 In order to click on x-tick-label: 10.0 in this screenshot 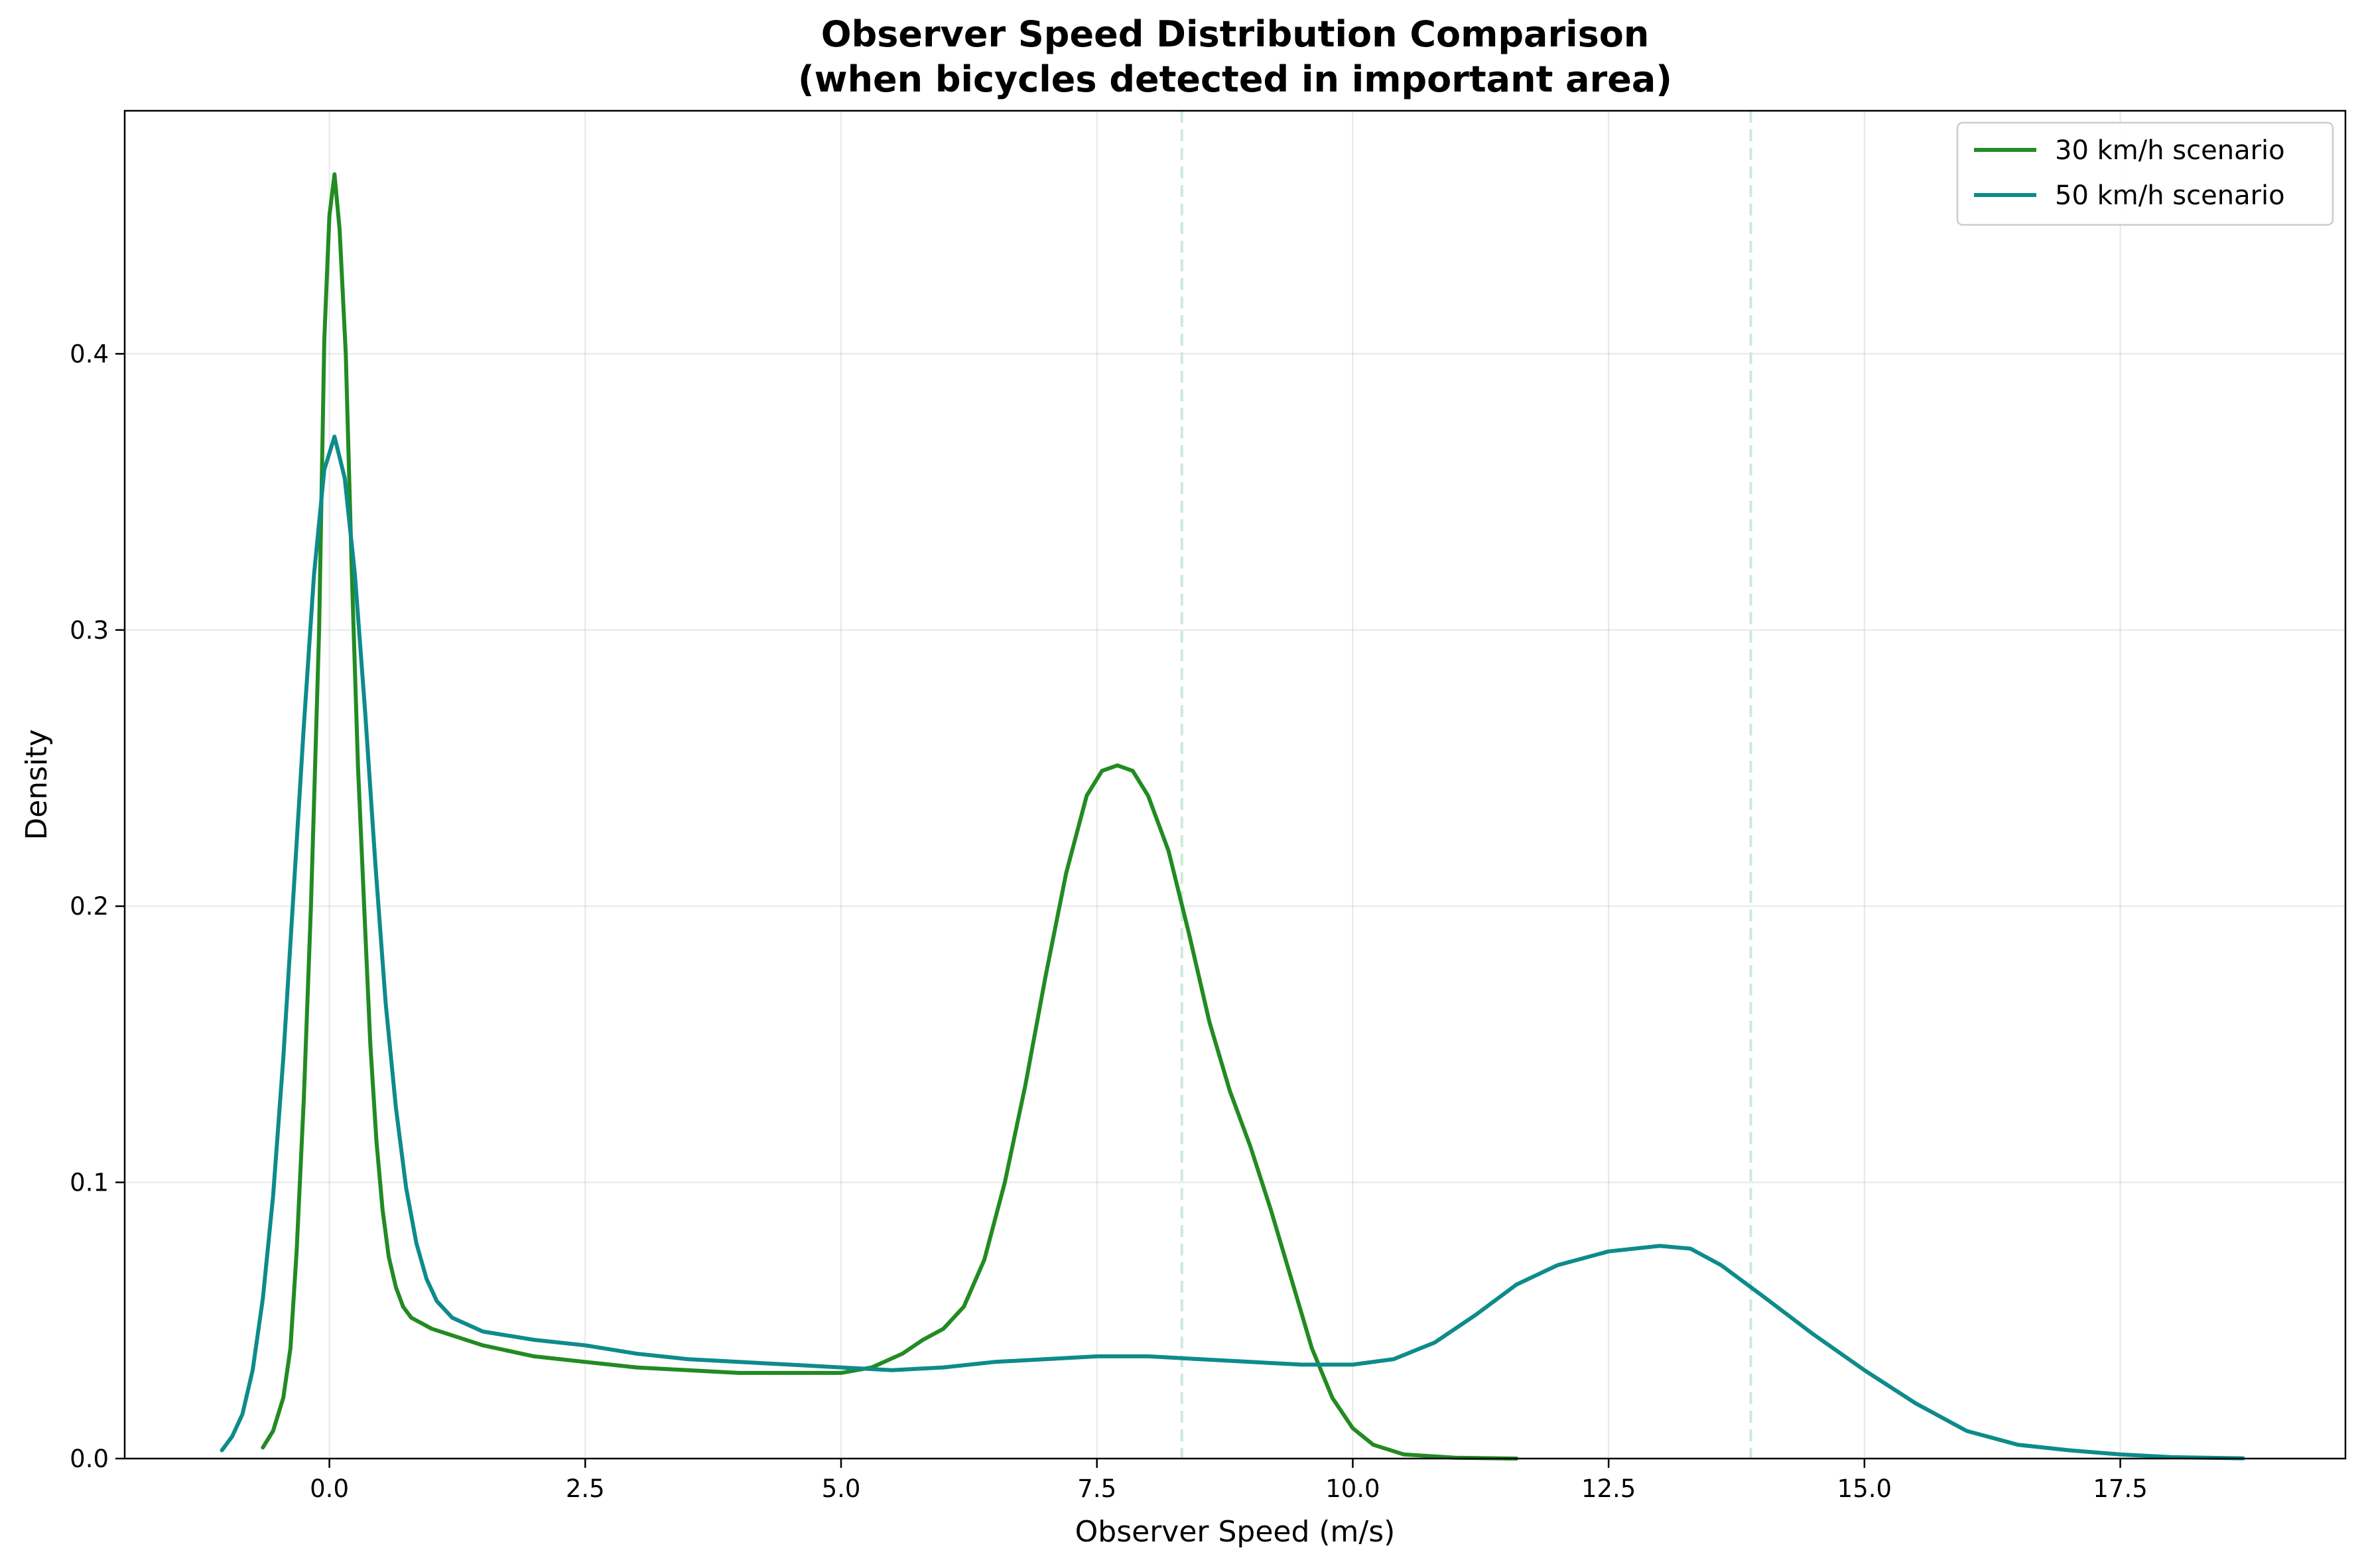, I will do `click(1352, 1488)`.